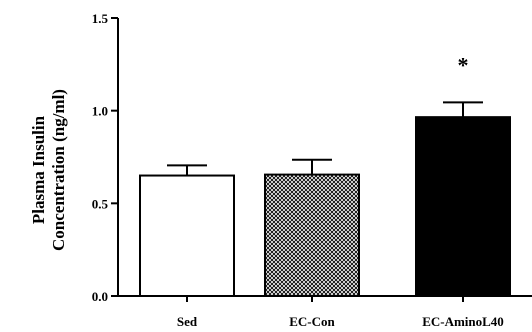 Image resolution: width=532 pixels, height=332 pixels. Describe the element at coordinates (187, 321) in the screenshot. I see `x-tick-label: Sed` at that location.